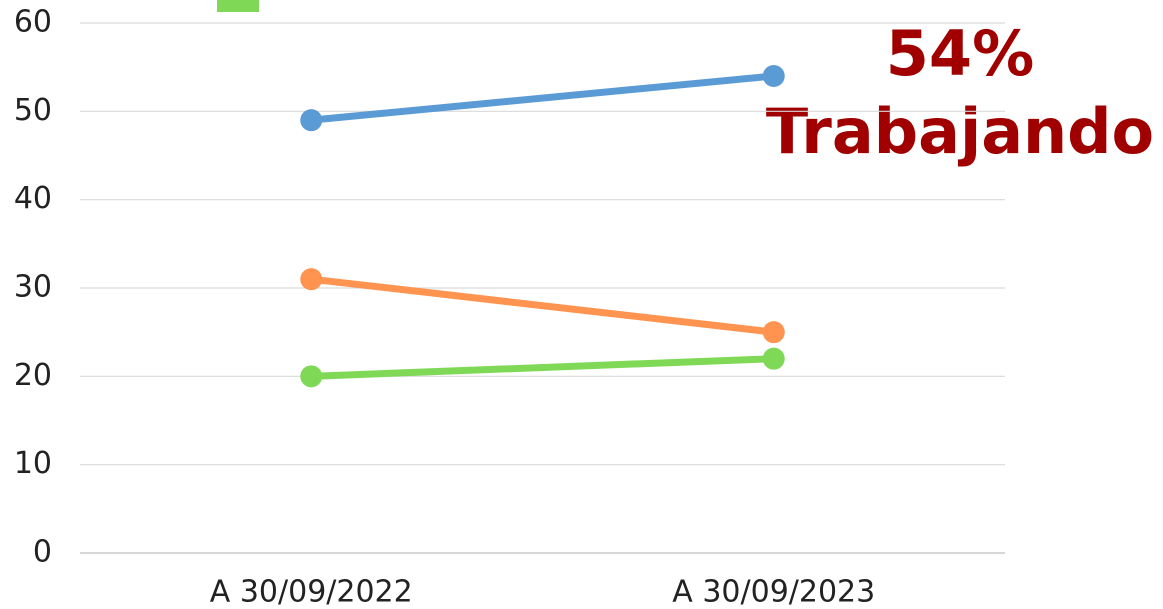 The image size is (1163, 609). Describe the element at coordinates (42, 552) in the screenshot. I see `y-tick-label: 0` at that location.